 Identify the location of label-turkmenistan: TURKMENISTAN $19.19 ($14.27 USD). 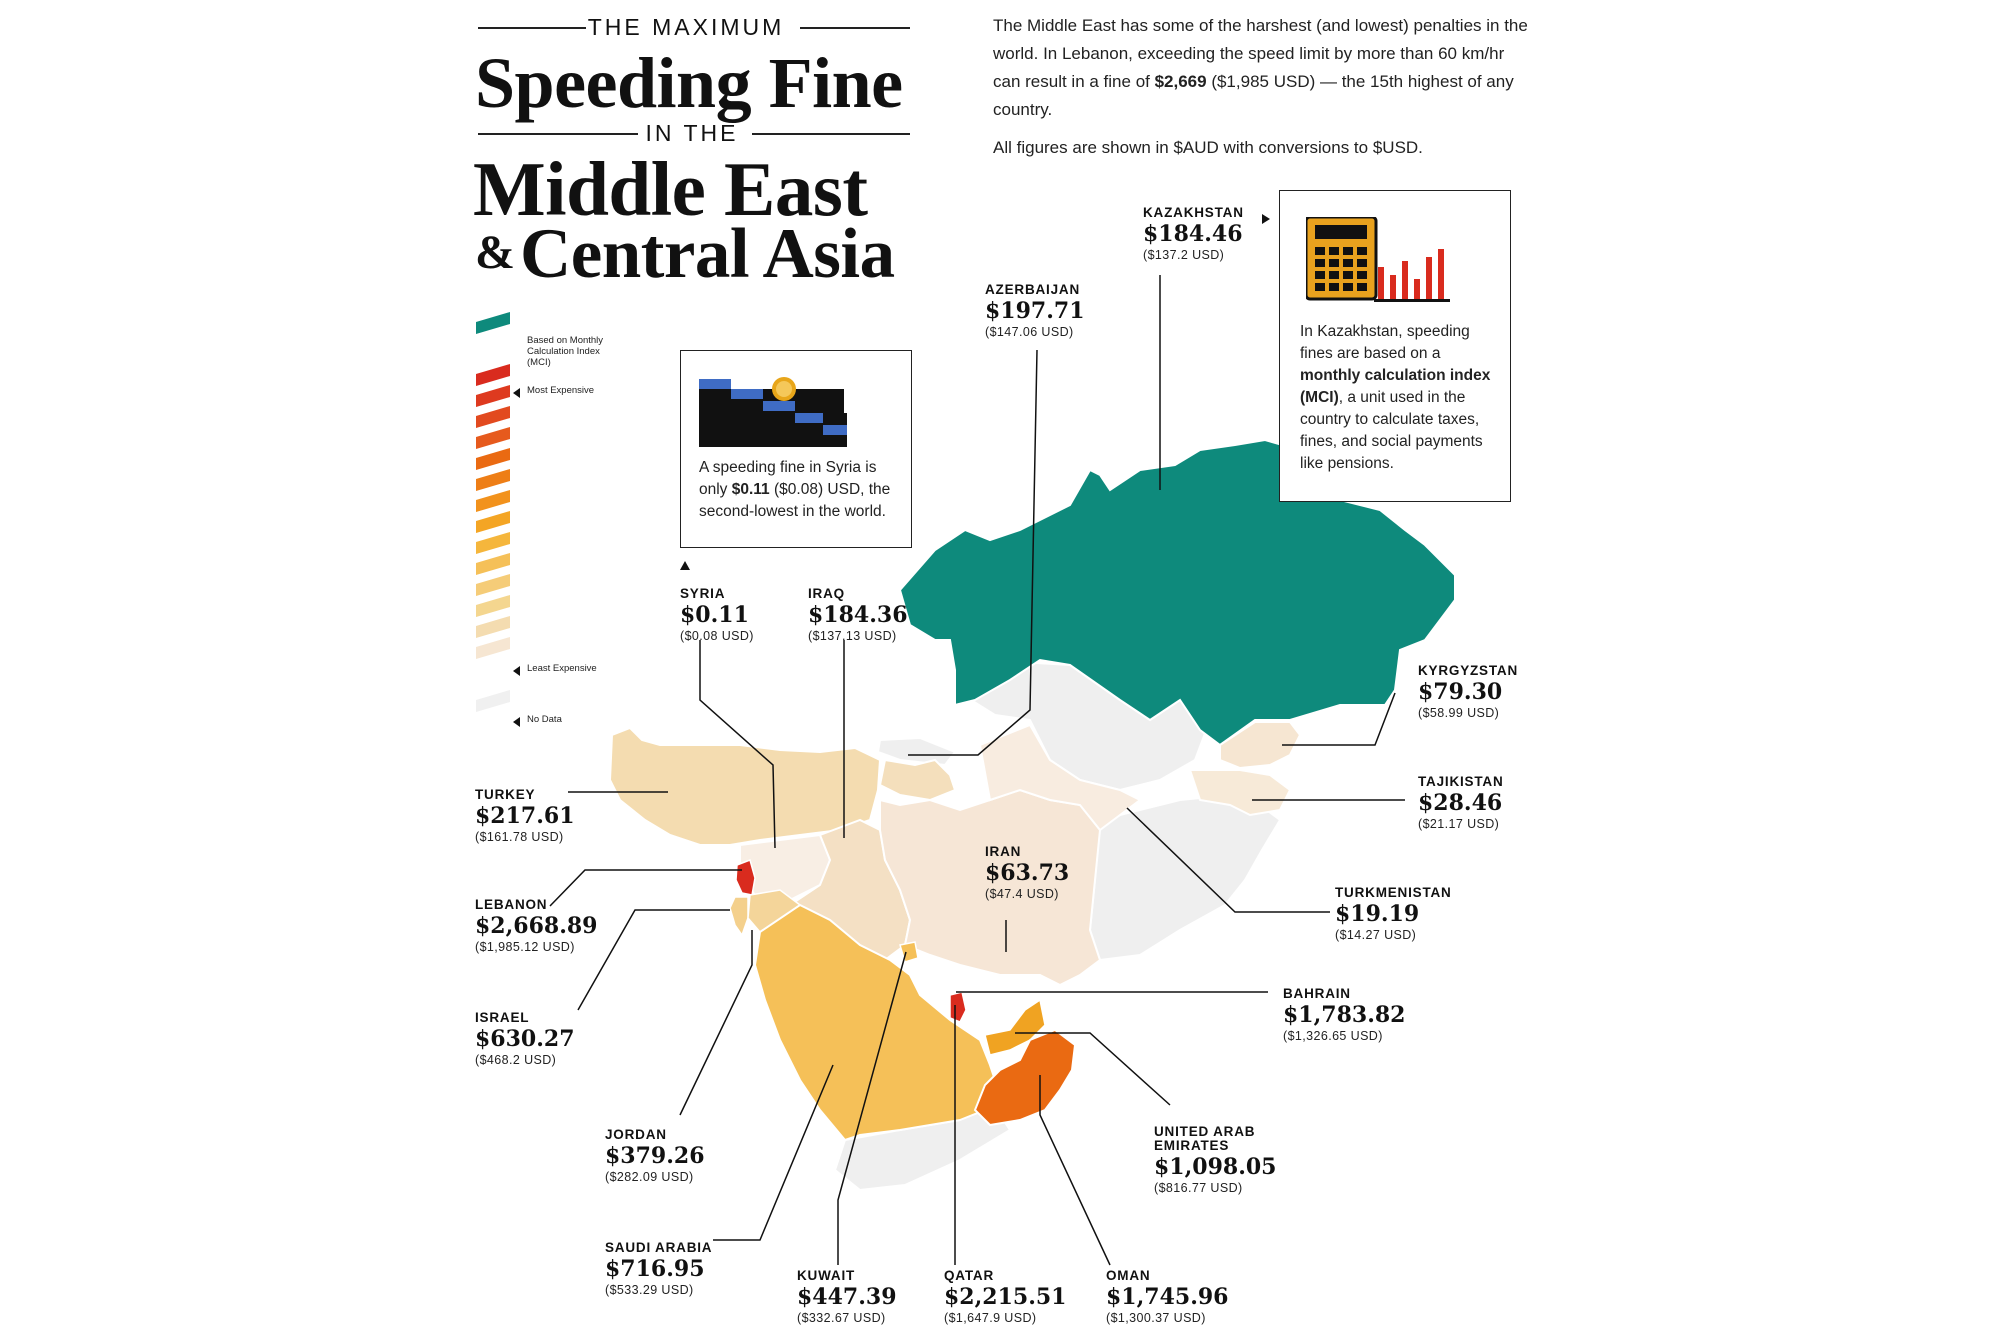
(1393, 913).